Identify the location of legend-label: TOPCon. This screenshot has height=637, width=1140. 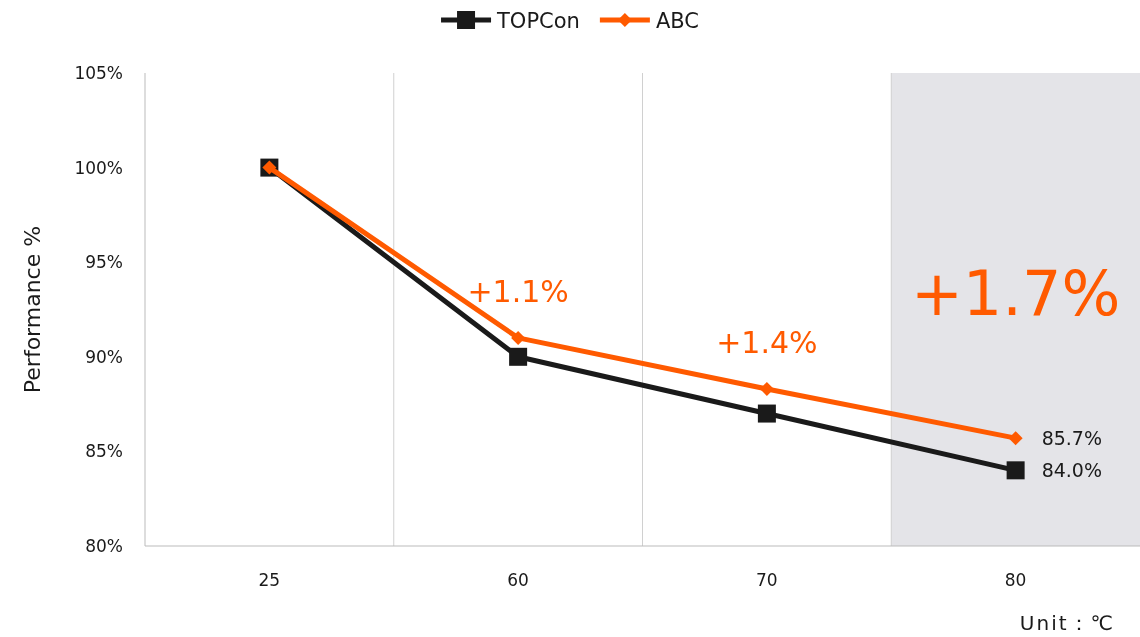
(538, 21).